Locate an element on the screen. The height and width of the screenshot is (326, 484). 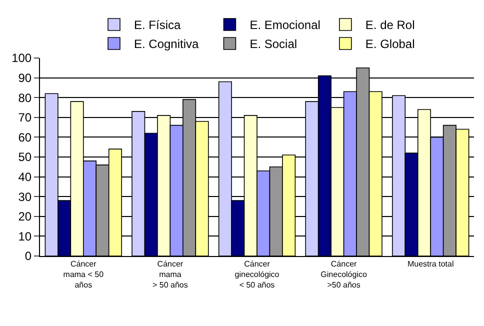
legend-label: E. de Rol is located at coordinates (390, 25).